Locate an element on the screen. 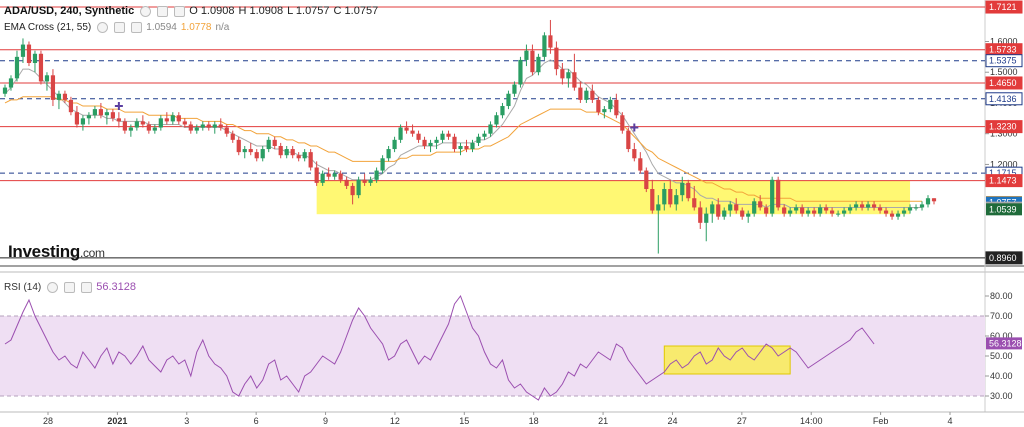 The height and width of the screenshot is (427, 1024). highlight-zone is located at coordinates (613, 197).